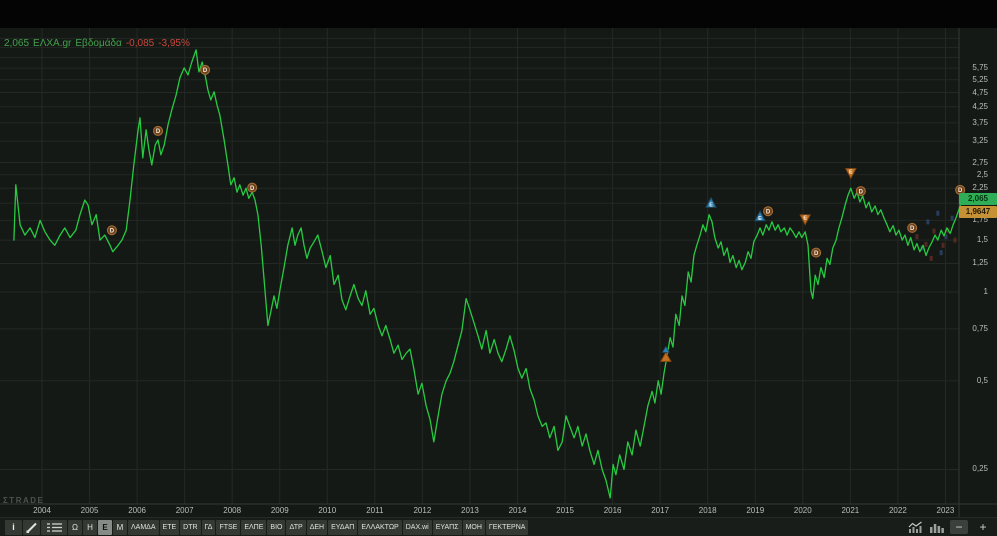  I want to click on ticker-button-ΛΑΜΔΑ: ΛΑΜΔΑ, so click(143, 527).